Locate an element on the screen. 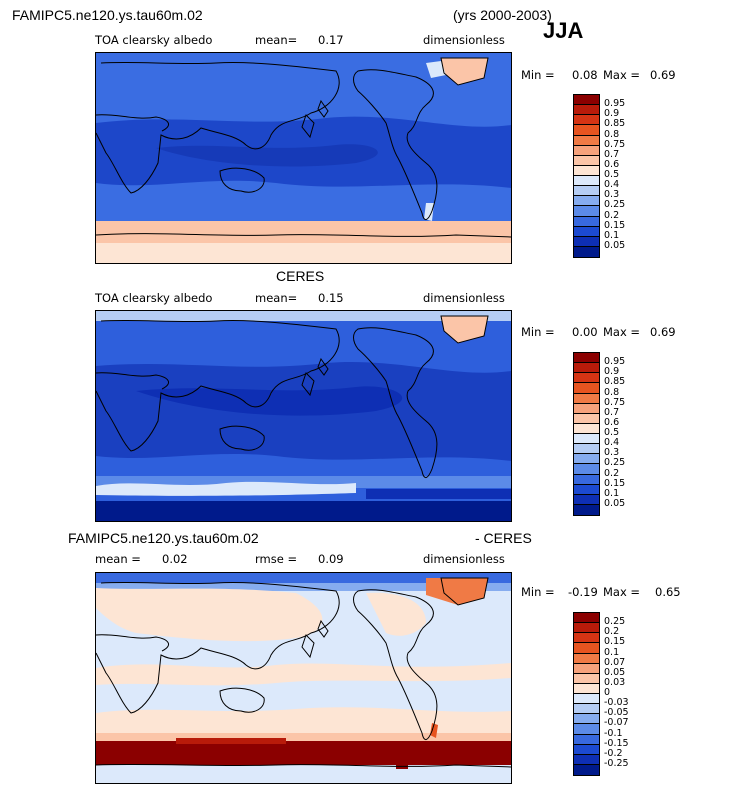 This screenshot has width=733, height=789. colorbar-tick-label: -0.1 is located at coordinates (613, 733).